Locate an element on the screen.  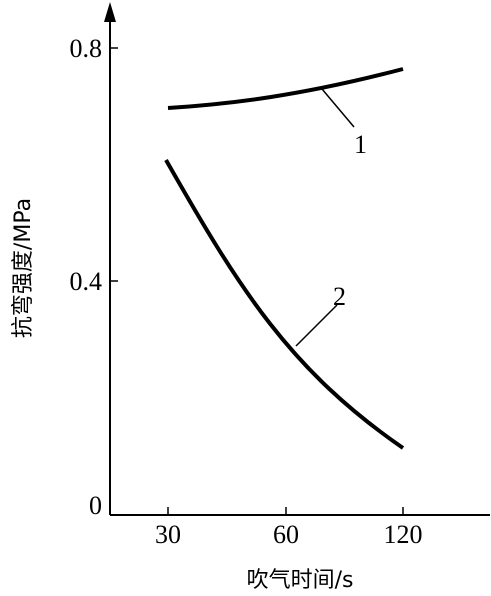
y-axis-title: 抗弯强度/MPa is located at coordinates (23, 268).